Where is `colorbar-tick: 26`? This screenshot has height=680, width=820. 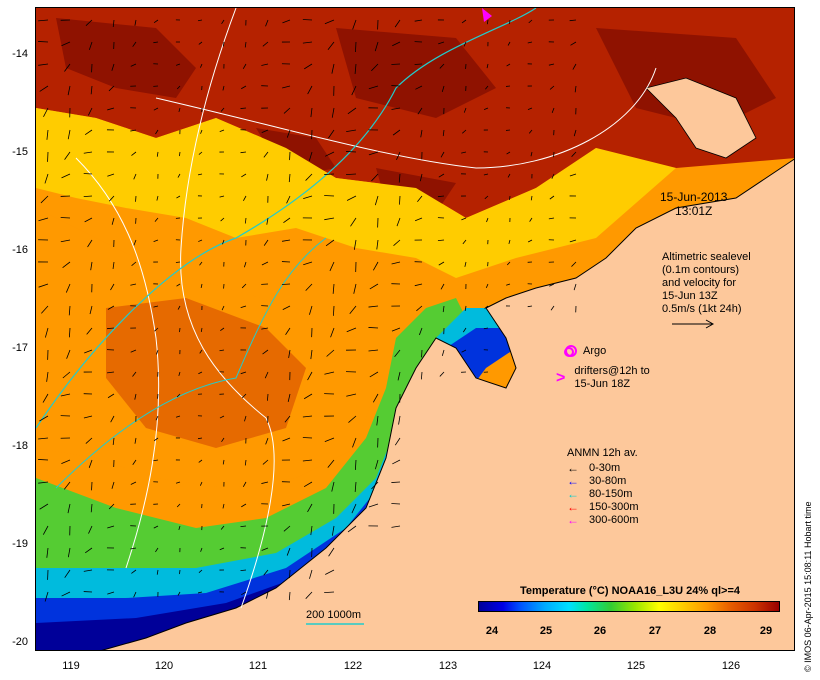
colorbar-tick: 26 is located at coordinates (600, 631).